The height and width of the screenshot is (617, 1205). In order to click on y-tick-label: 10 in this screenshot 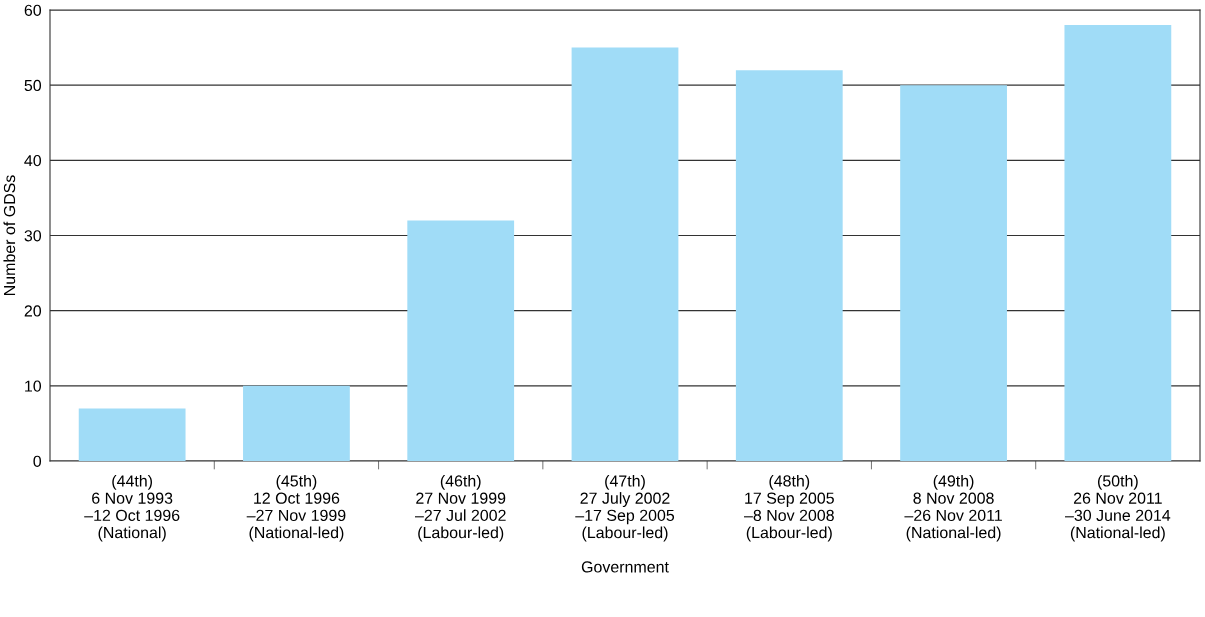, I will do `click(33, 386)`.